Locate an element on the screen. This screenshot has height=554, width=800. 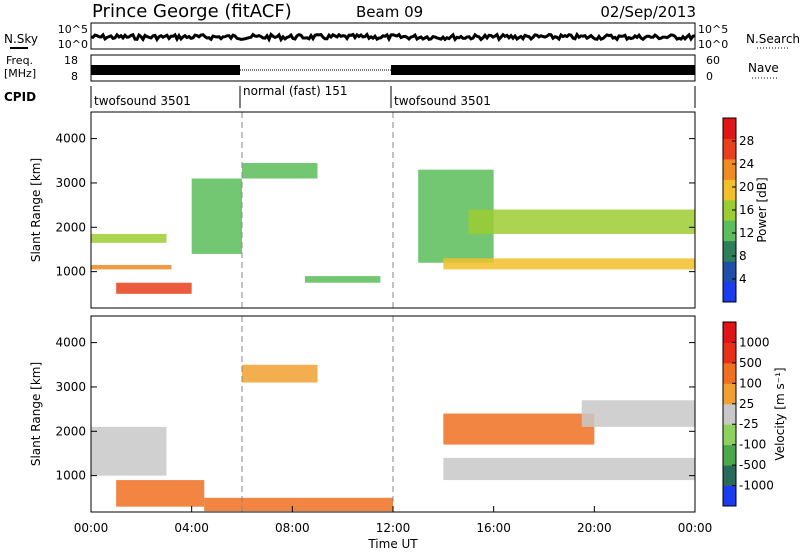
nave-label: Nave is located at coordinates (763, 68).